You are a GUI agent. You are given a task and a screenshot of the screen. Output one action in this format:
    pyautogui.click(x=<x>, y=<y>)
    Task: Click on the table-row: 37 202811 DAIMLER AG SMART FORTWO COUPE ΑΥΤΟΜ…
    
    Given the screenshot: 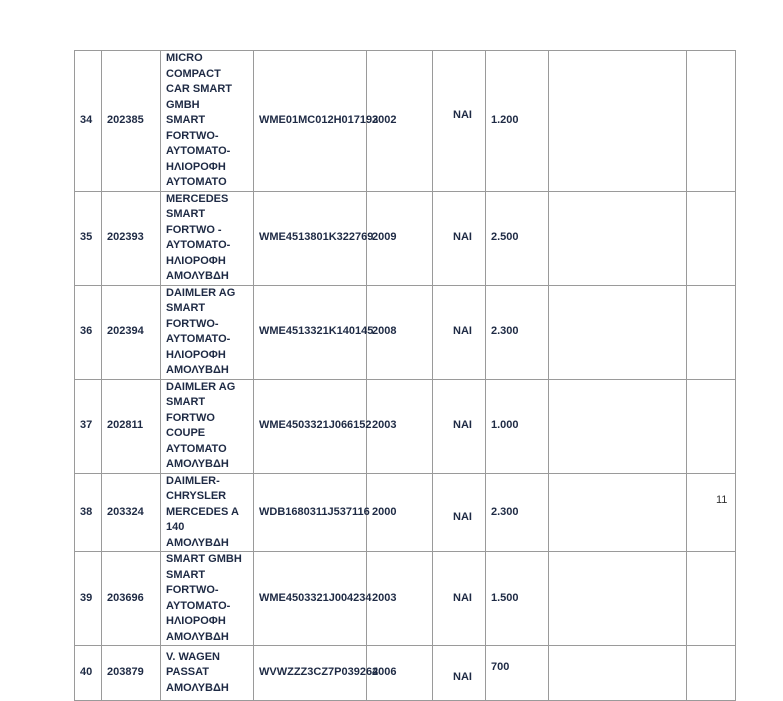 What is the action you would take?
    pyautogui.click(x=405, y=426)
    